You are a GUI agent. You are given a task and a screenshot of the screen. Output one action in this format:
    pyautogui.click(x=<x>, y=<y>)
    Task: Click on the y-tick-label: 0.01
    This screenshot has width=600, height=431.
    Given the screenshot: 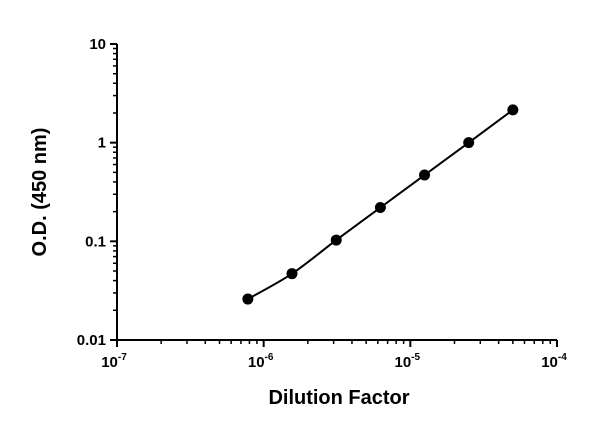 What is the action you would take?
    pyautogui.click(x=91, y=340)
    